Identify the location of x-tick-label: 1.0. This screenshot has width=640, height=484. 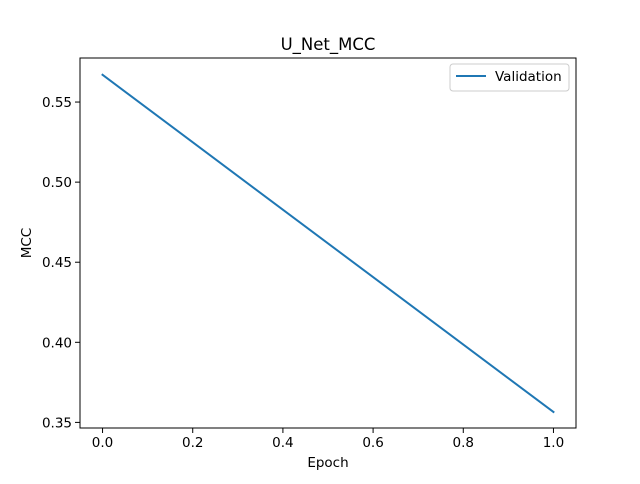
(553, 443).